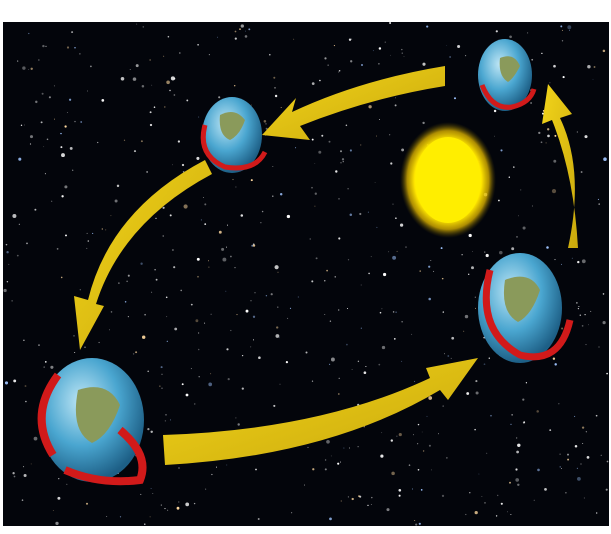 The height and width of the screenshot is (534, 611). What do you see at coordinates (507, 75) in the screenshot?
I see `earth` at bounding box center [507, 75].